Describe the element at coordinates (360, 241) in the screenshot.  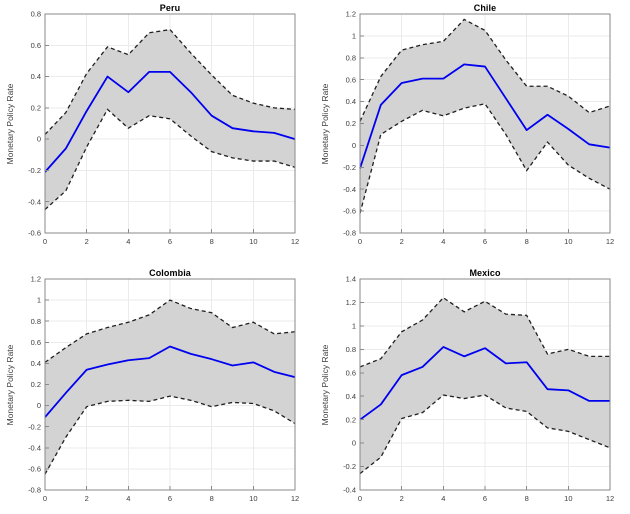
I see `chile-x-tick-label: 0` at that location.